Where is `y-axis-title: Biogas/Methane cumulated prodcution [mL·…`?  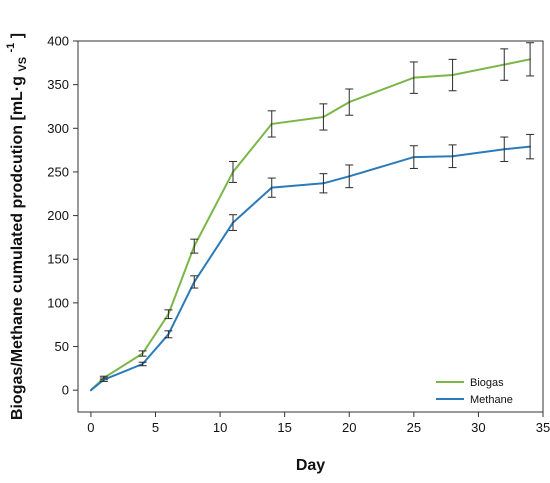 y-axis-title: Biogas/Methane cumulated prodcution [mL·… is located at coordinates (15, 226).